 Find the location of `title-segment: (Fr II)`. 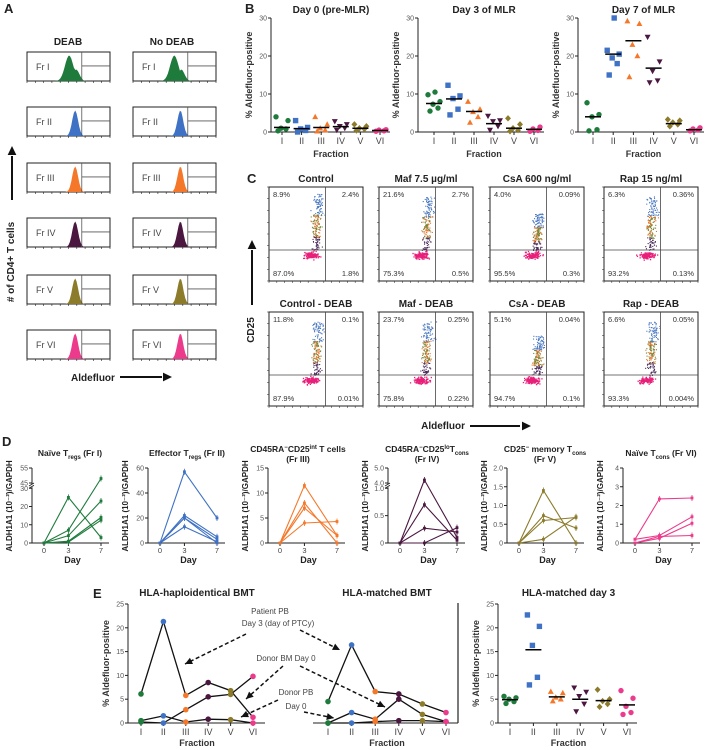

title-segment: (Fr II) is located at coordinates (213, 453).